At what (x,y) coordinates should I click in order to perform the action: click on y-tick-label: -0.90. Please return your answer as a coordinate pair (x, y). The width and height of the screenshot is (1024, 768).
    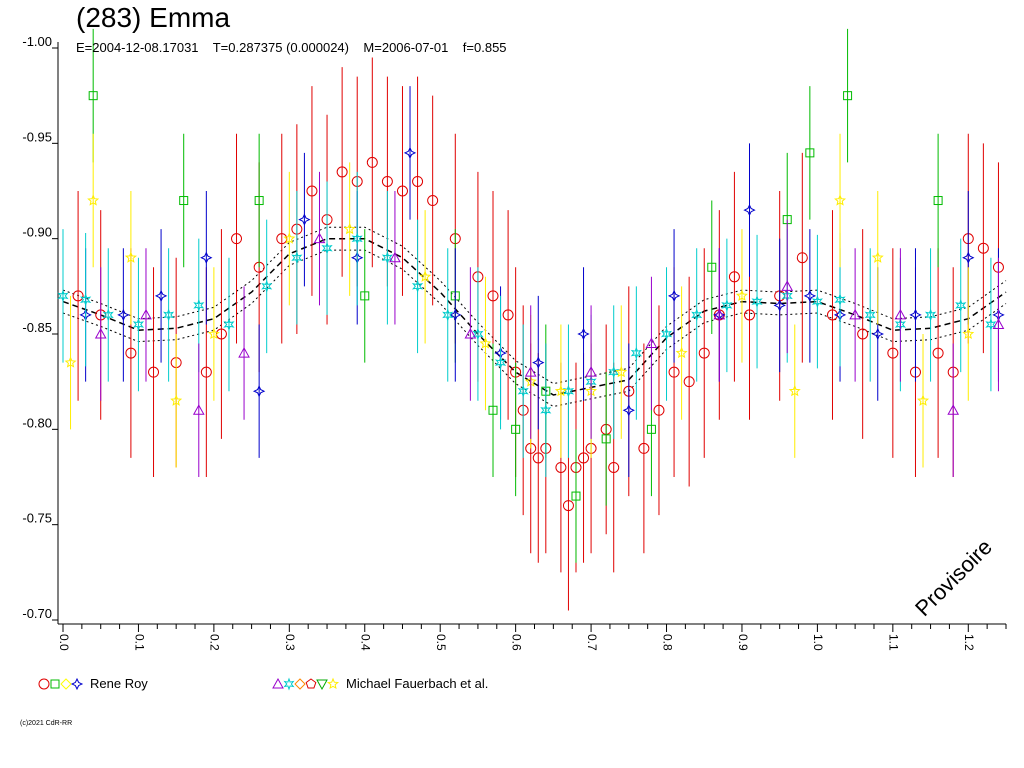
    Looking at the image, I should click on (37, 232).